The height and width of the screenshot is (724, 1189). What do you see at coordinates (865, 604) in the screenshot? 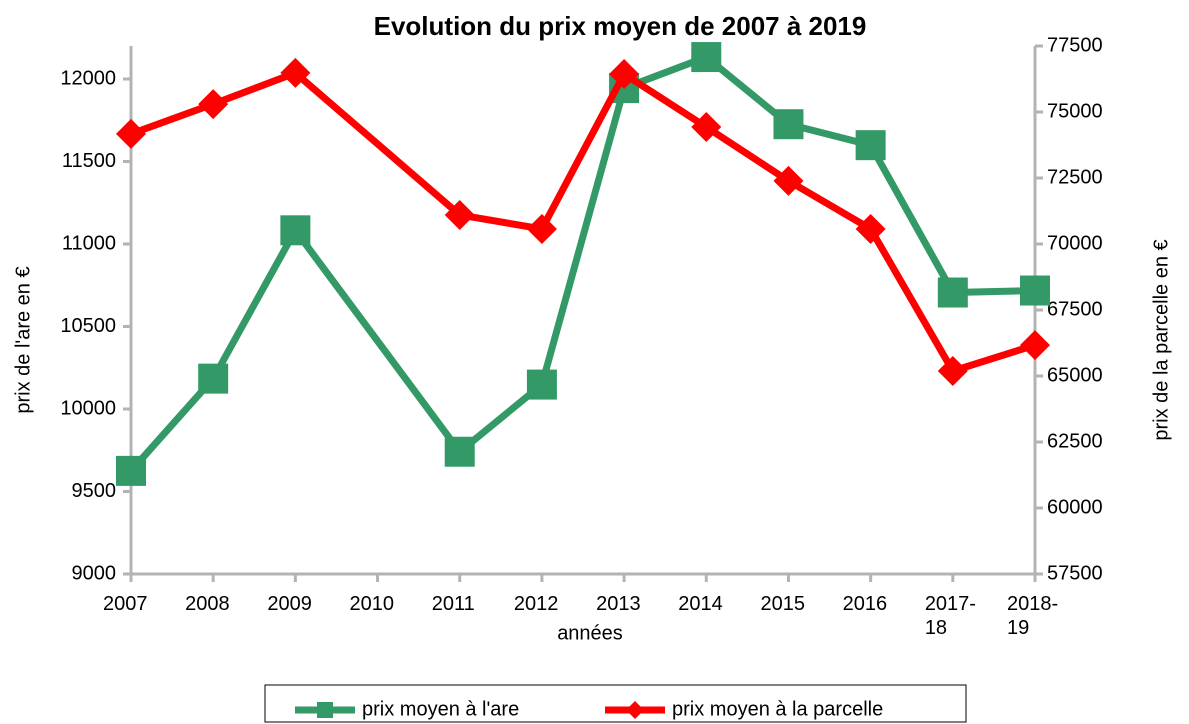
I see `x-tick-label: 2016` at bounding box center [865, 604].